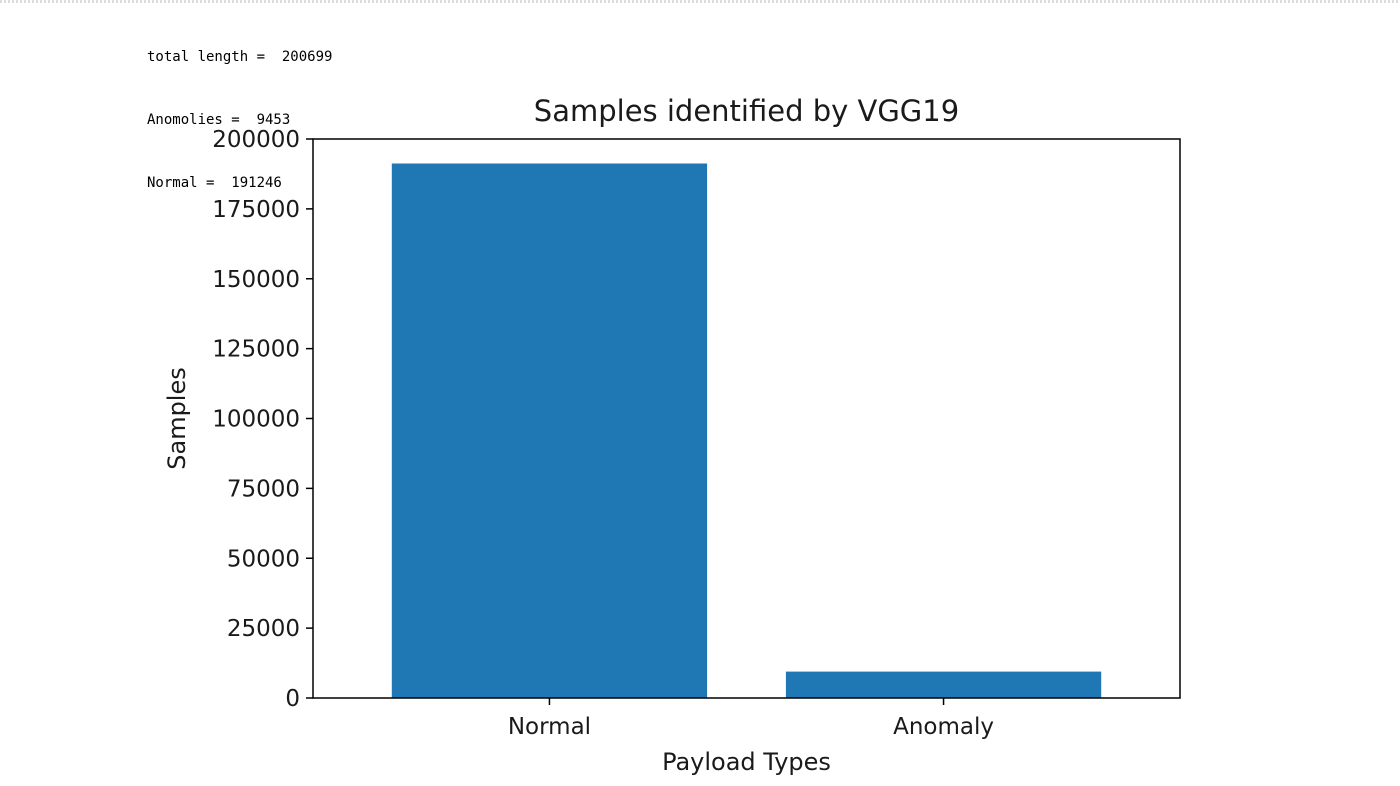  Describe the element at coordinates (292, 699) in the screenshot. I see `y-tick-label: 0` at that location.